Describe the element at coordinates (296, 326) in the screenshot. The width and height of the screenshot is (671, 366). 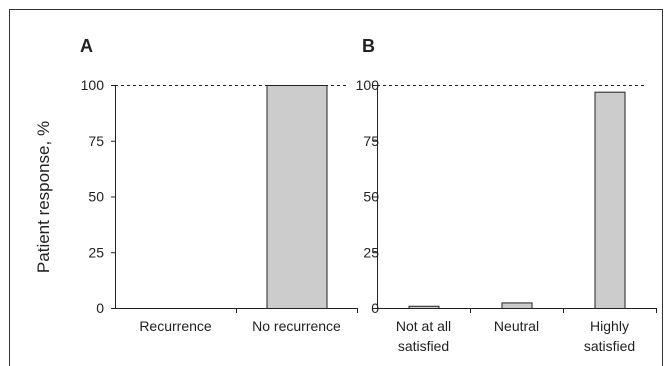
I see `x-tick-label: No recurrence` at that location.